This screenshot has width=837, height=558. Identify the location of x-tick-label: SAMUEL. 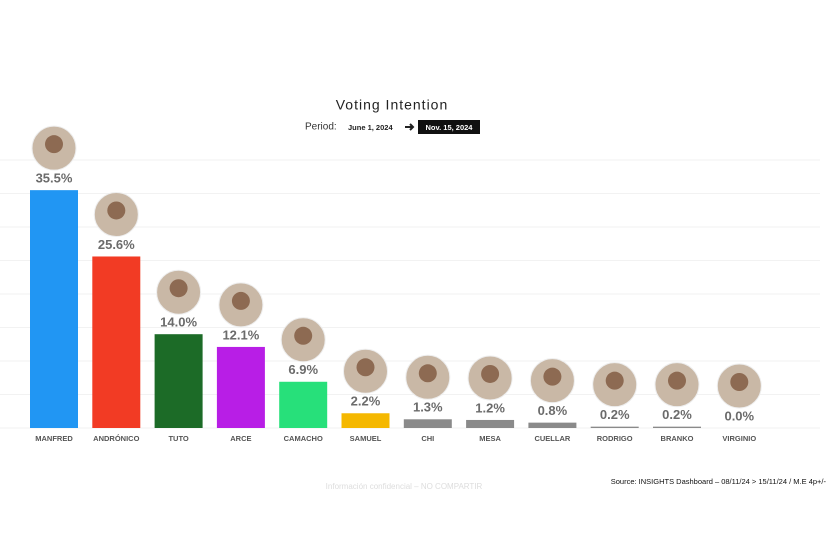
(366, 438).